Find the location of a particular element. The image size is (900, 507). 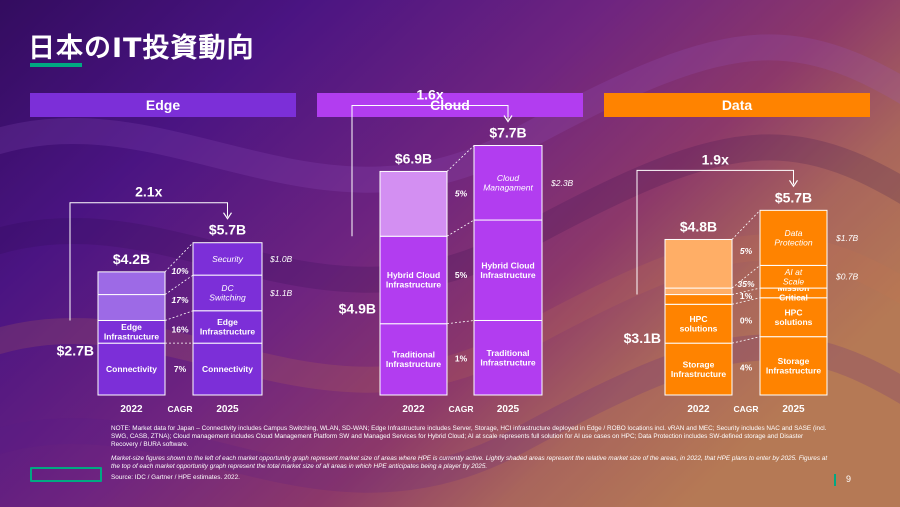

edge-growth-arrowhead is located at coordinates (227, 216).